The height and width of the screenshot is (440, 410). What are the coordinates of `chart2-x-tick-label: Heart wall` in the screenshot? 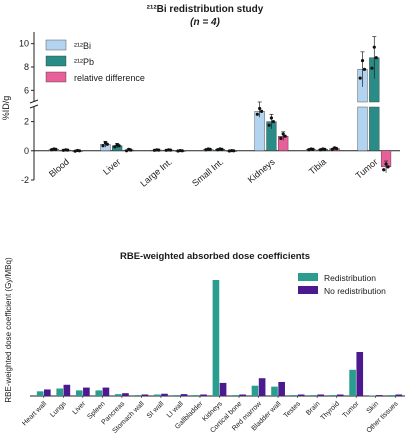 It's located at (34, 413).